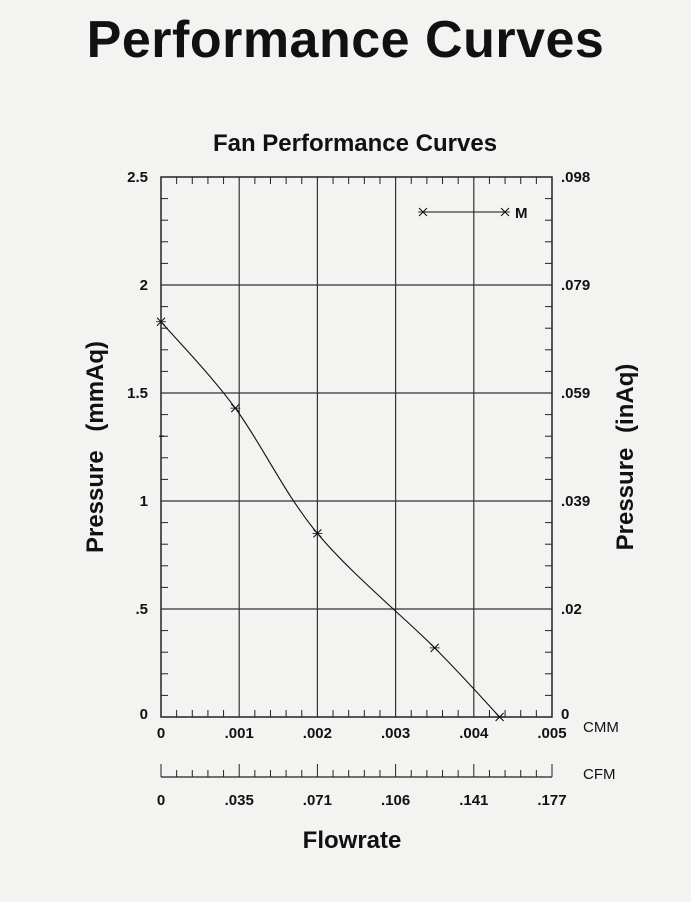 The height and width of the screenshot is (902, 691). I want to click on x-tick-label-cfm: .035, so click(239, 800).